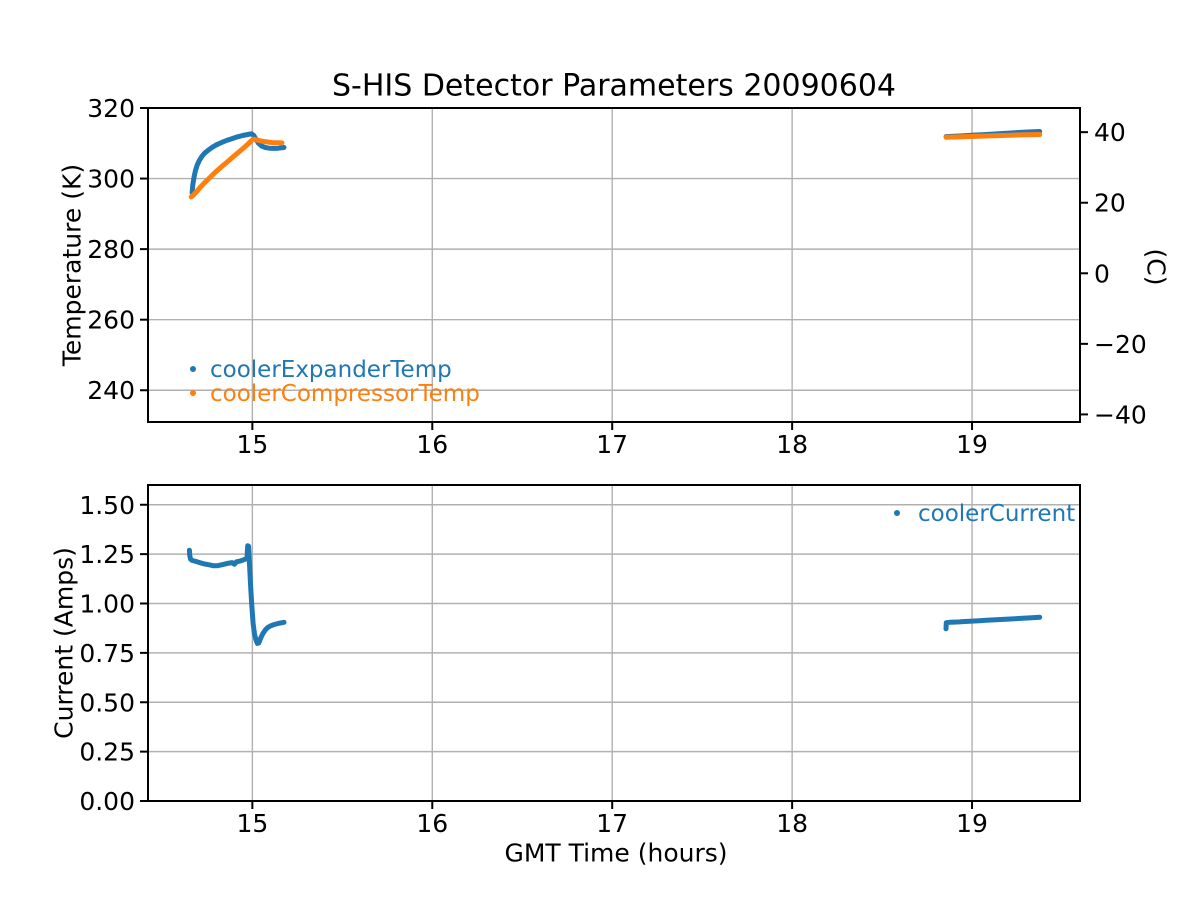  Describe the element at coordinates (107, 752) in the screenshot. I see `y-tick-label: 0.25` at that location.